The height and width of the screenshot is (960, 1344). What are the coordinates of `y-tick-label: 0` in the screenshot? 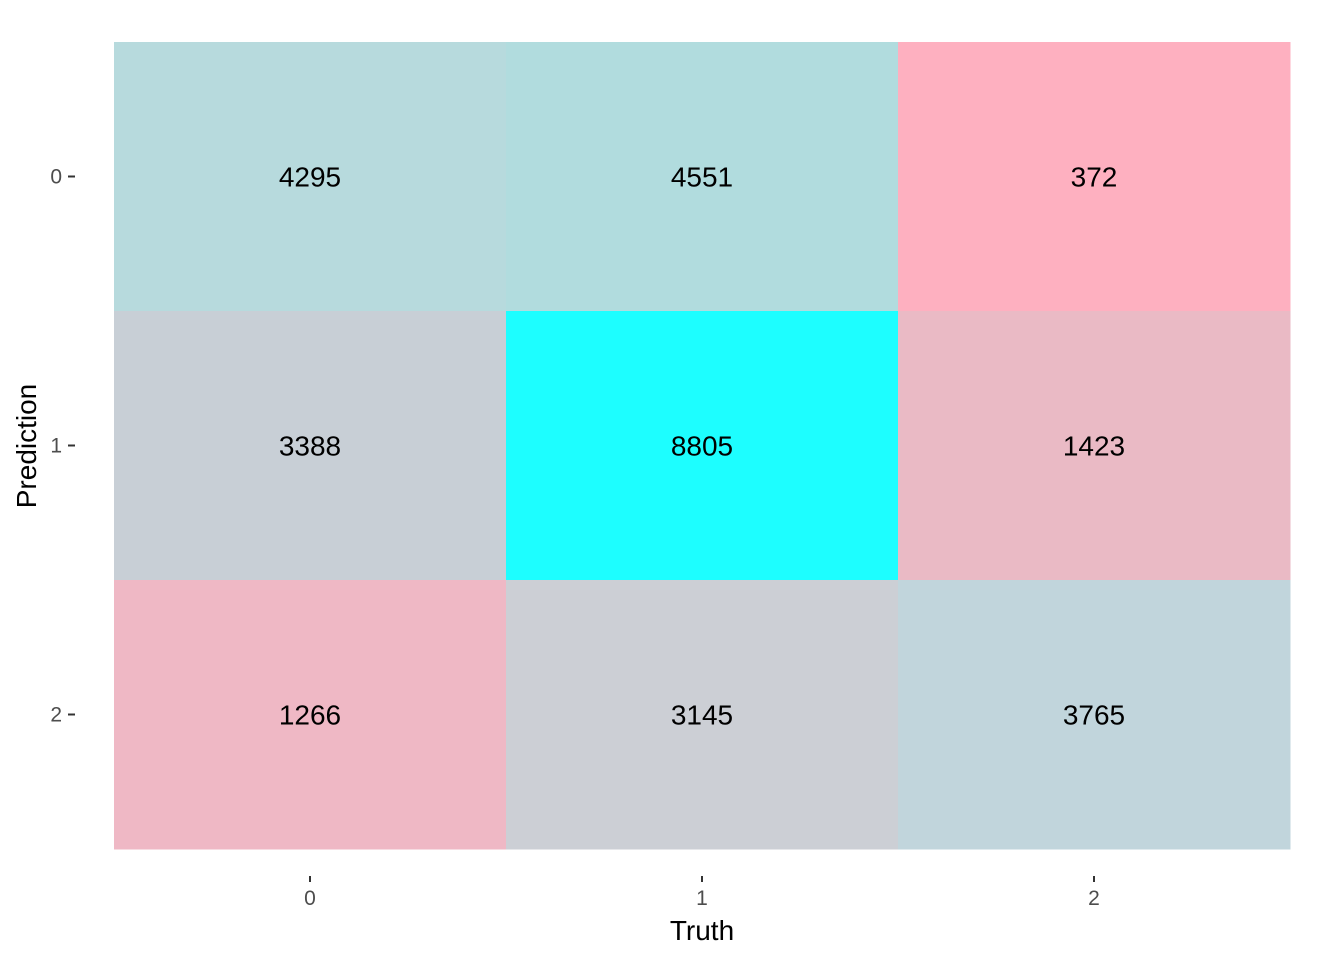 It's located at (56, 177).